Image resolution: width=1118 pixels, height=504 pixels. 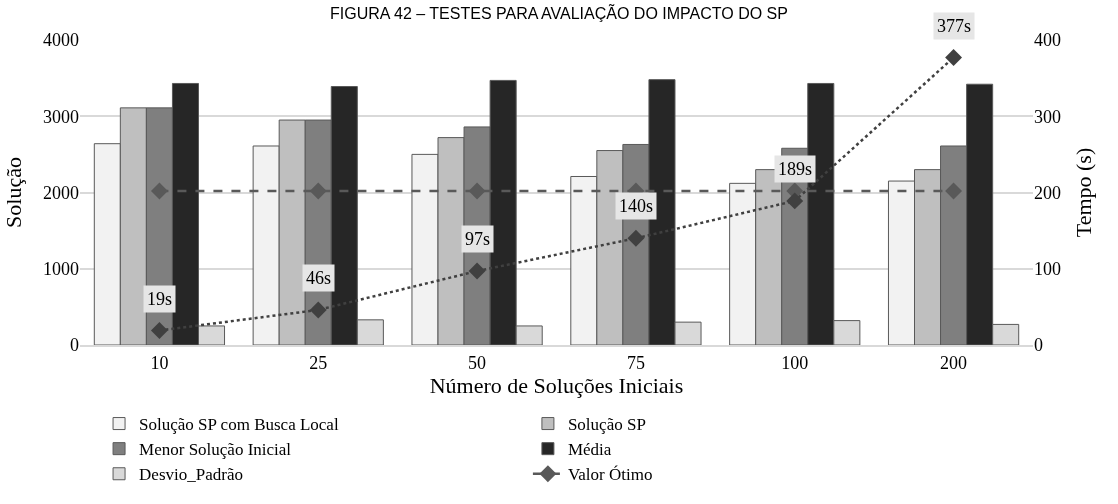 I want to click on data-label: 97s, so click(x=478, y=239).